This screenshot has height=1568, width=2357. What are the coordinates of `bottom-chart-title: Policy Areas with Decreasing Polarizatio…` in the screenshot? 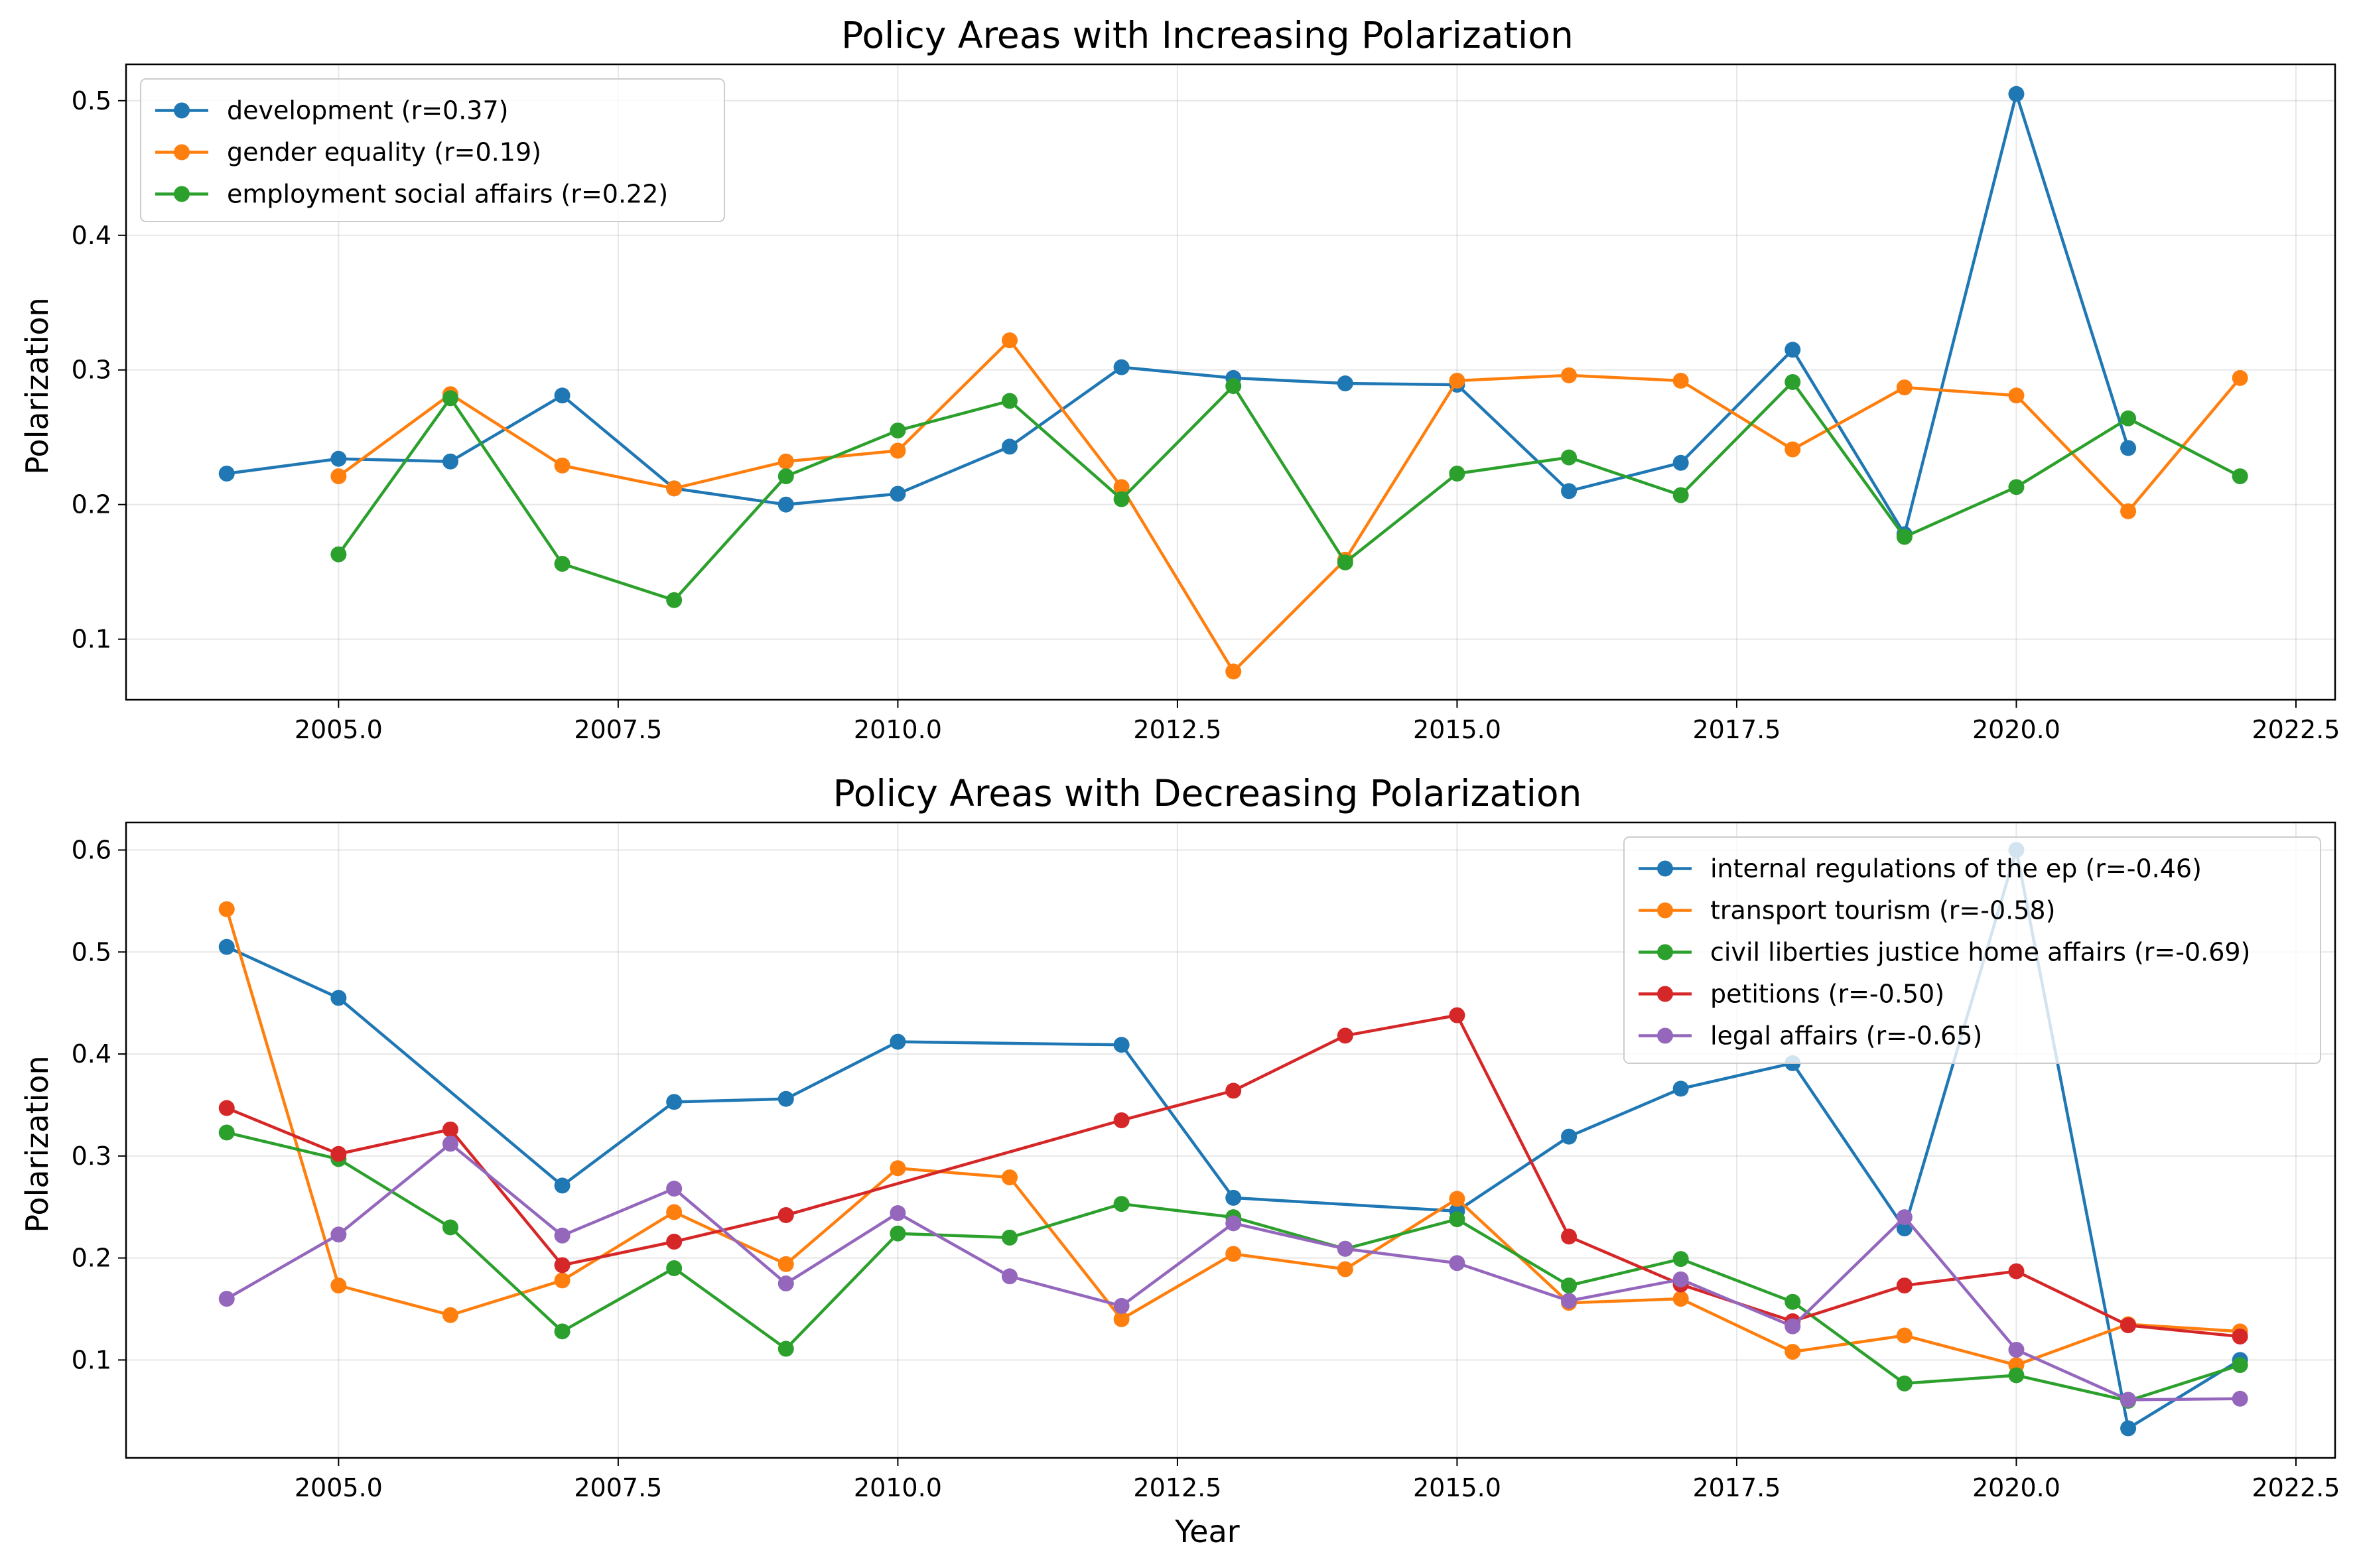 It's located at (1207, 794).